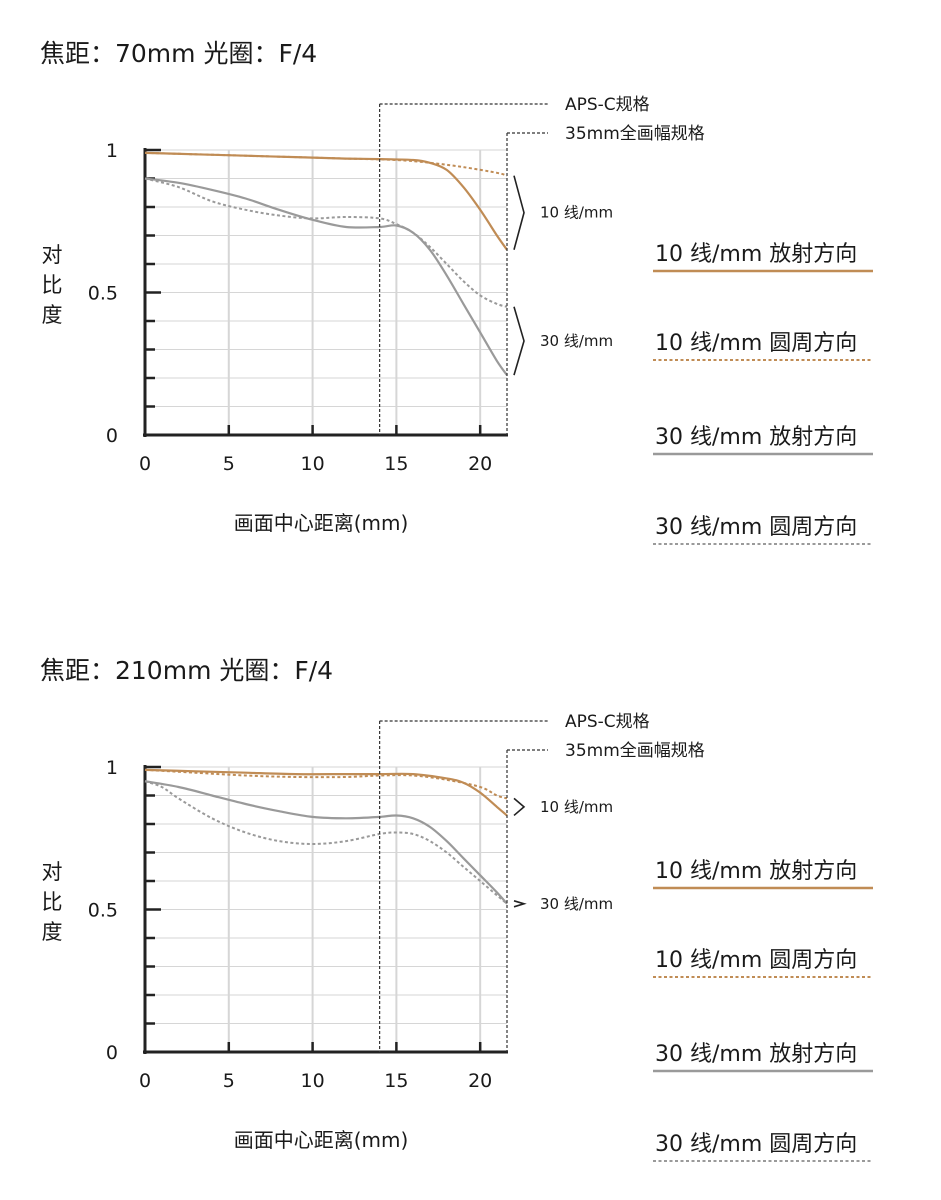 This screenshot has height=1200, width=941. I want to click on chart-title: 焦距：70mm 光圈：F/4, so click(178, 53).